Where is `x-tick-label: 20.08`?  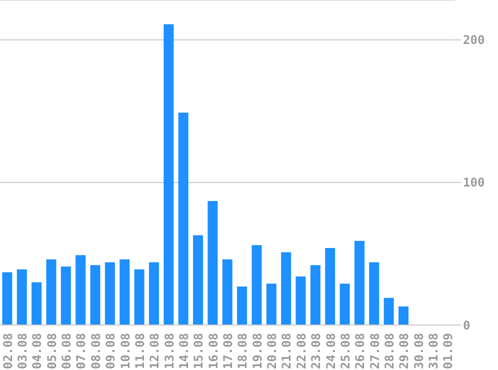 x-tick-label: 20.08 is located at coordinates (272, 351).